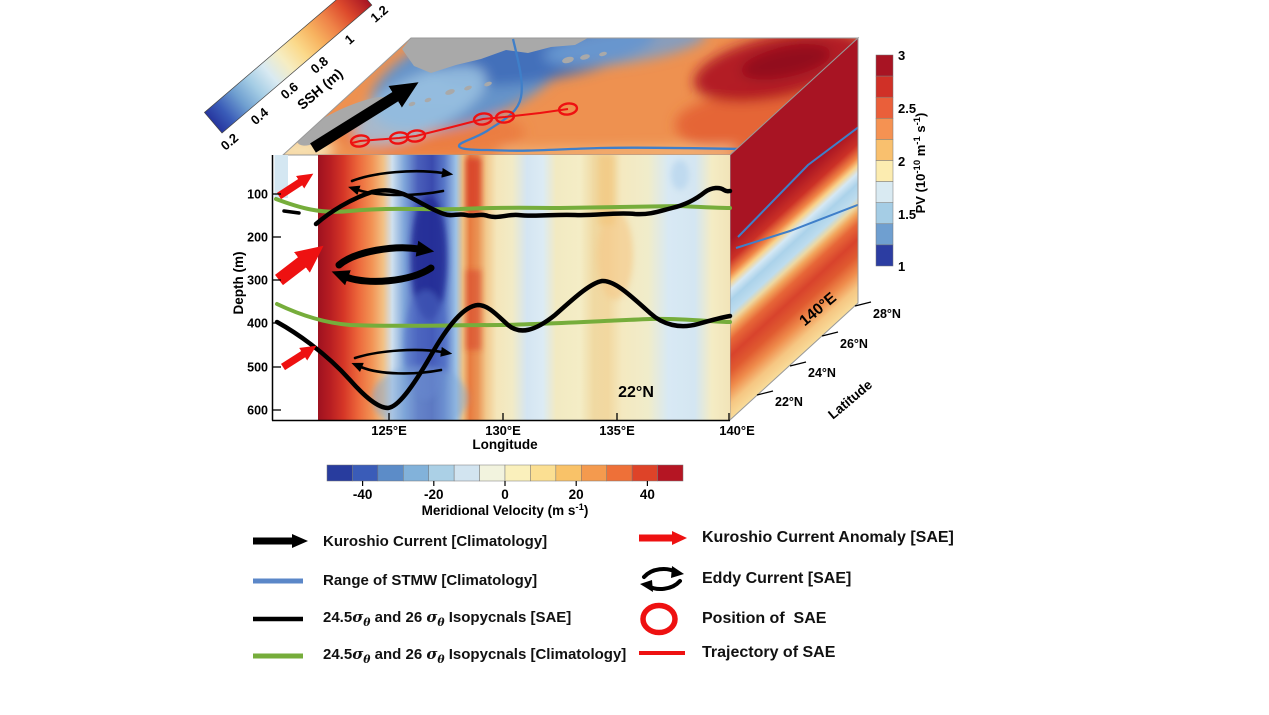 The image size is (1269, 715). Describe the element at coordinates (796, 226) in the screenshot. I see `stmw-contour-pv-bottom` at that location.